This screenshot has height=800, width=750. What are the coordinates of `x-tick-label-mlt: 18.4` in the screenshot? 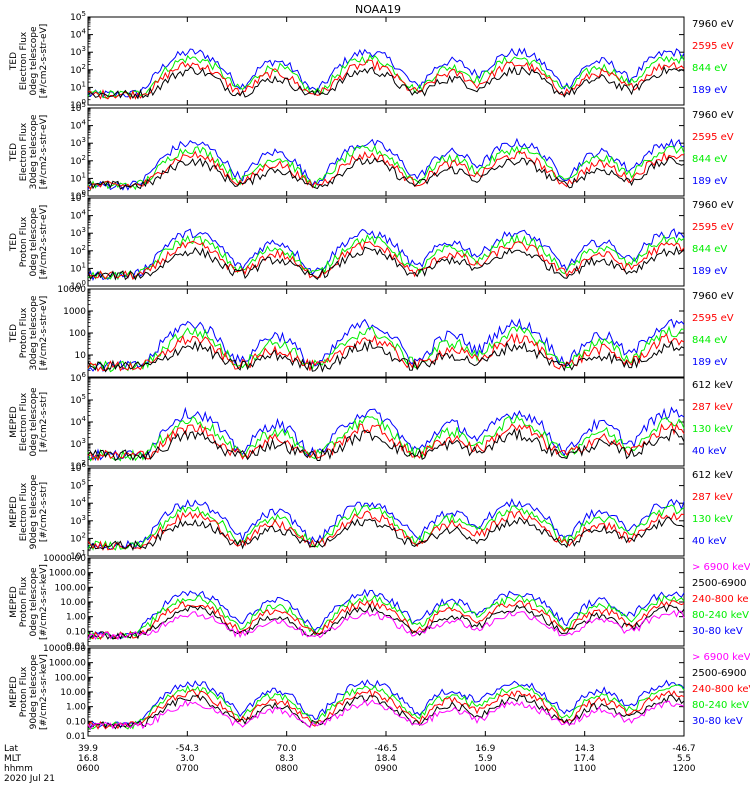 It's located at (386, 759).